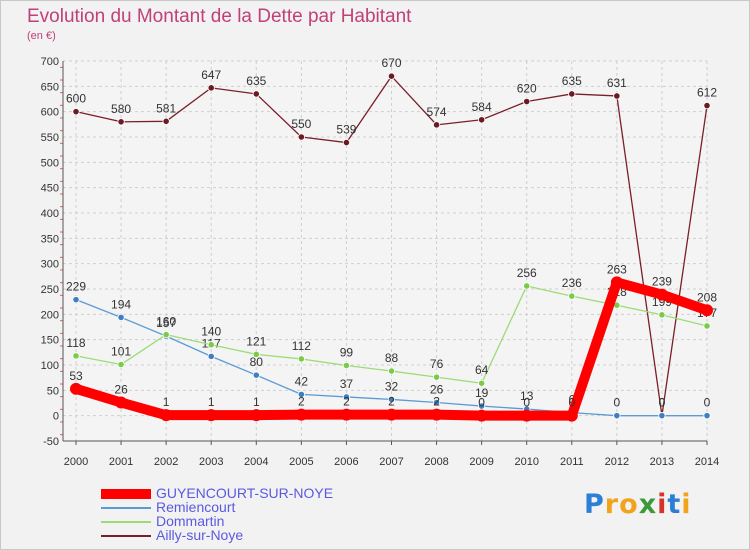 Image resolution: width=750 pixels, height=550 pixels. What do you see at coordinates (346, 130) in the screenshot?
I see `data-label-ailly-sur-noye: 539` at bounding box center [346, 130].